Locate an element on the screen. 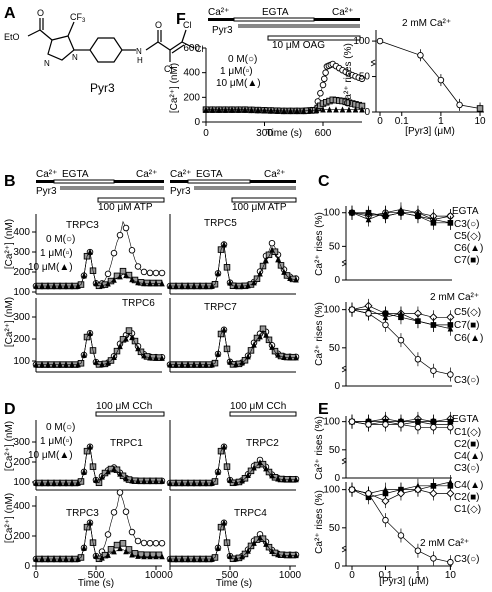 The image size is (492, 592). panel-c-letter: C is located at coordinates (324, 181).